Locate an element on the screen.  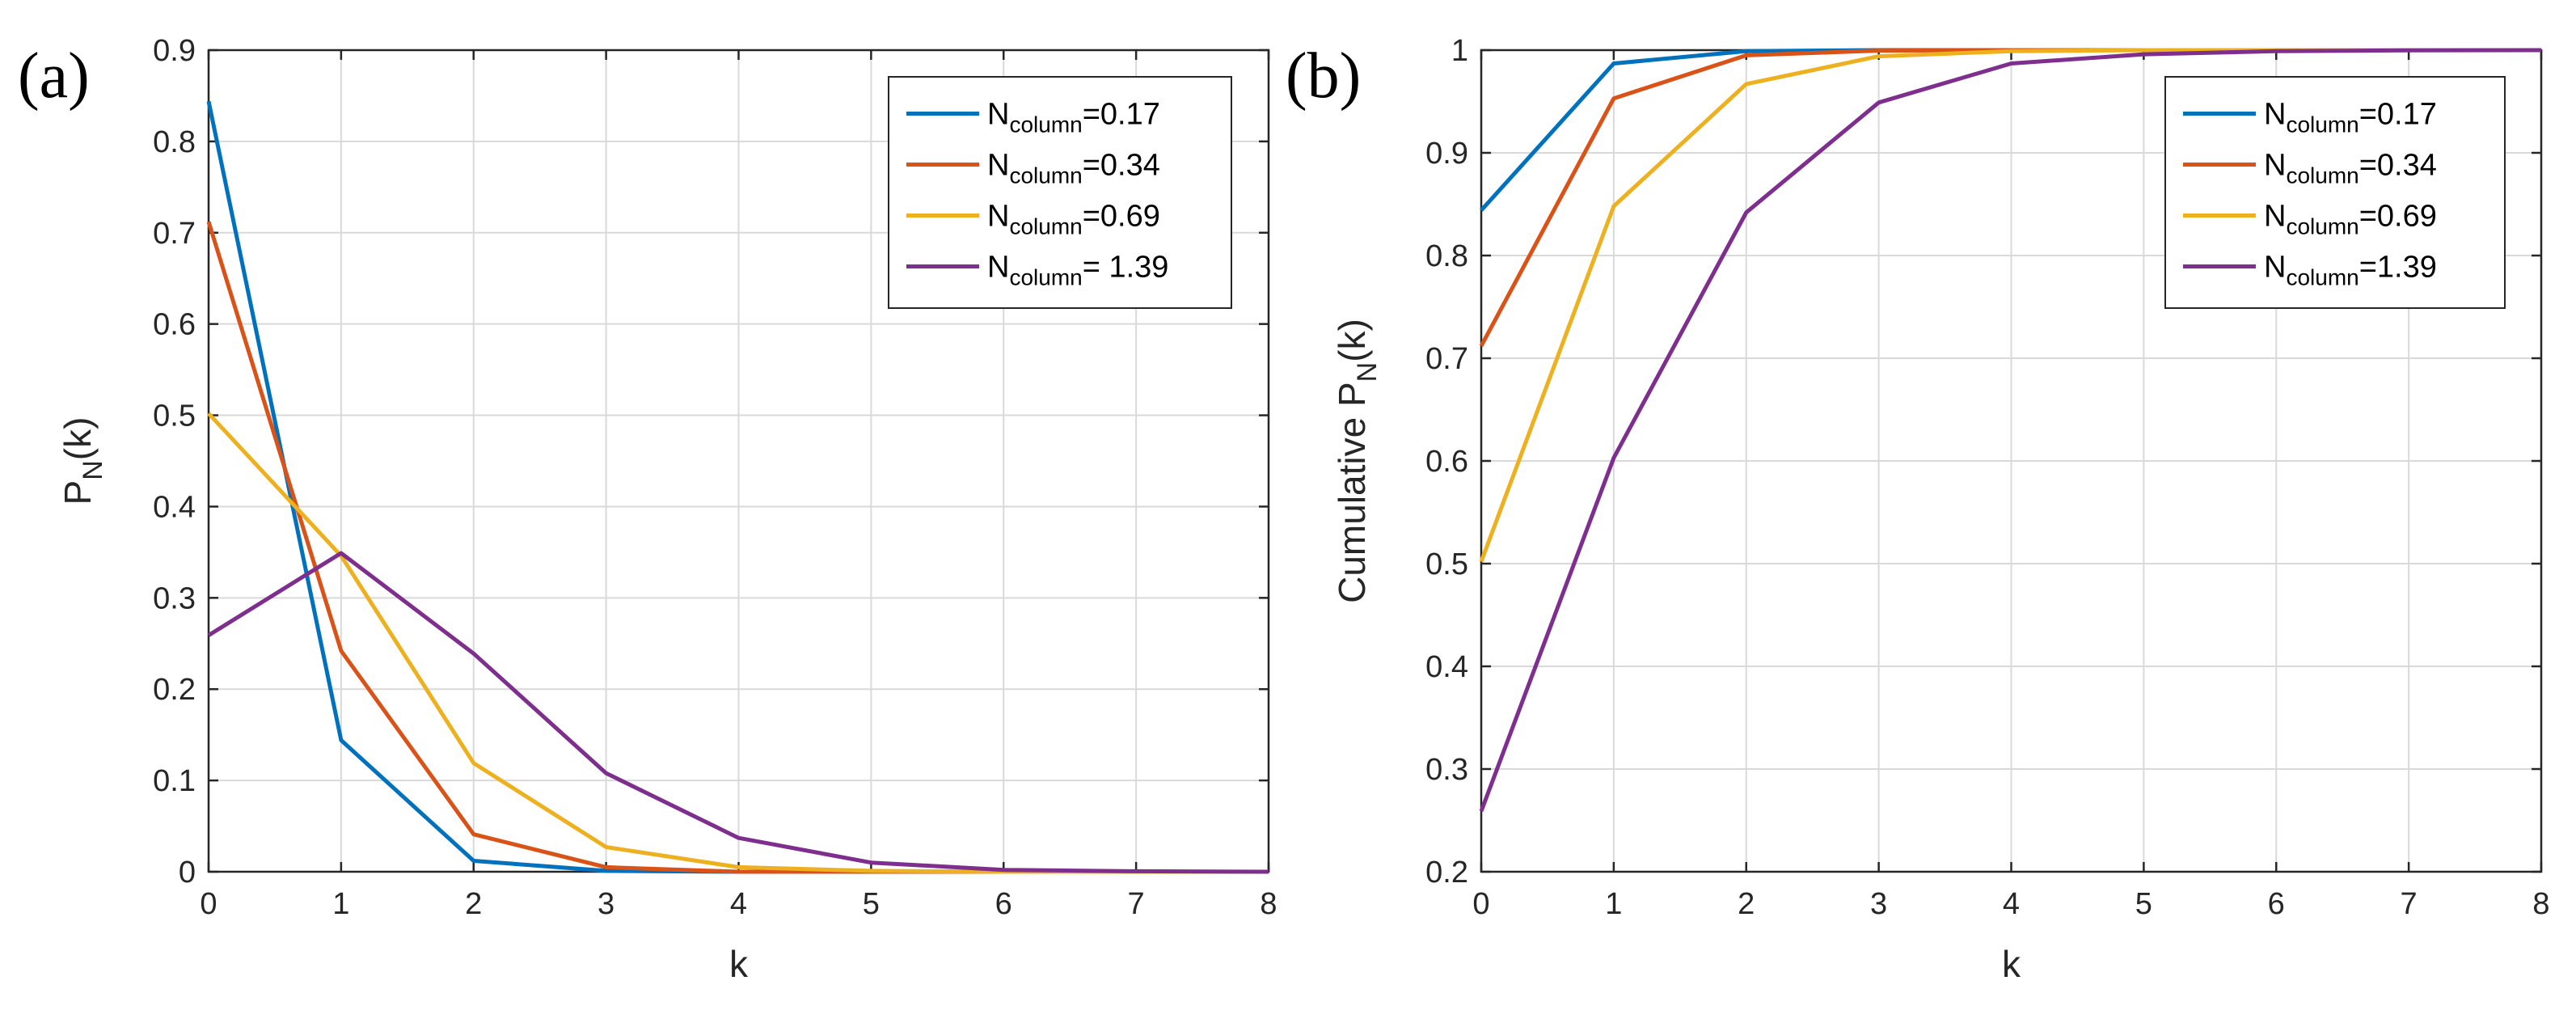
chart-b-xtick-label: 2 is located at coordinates (1746, 904).